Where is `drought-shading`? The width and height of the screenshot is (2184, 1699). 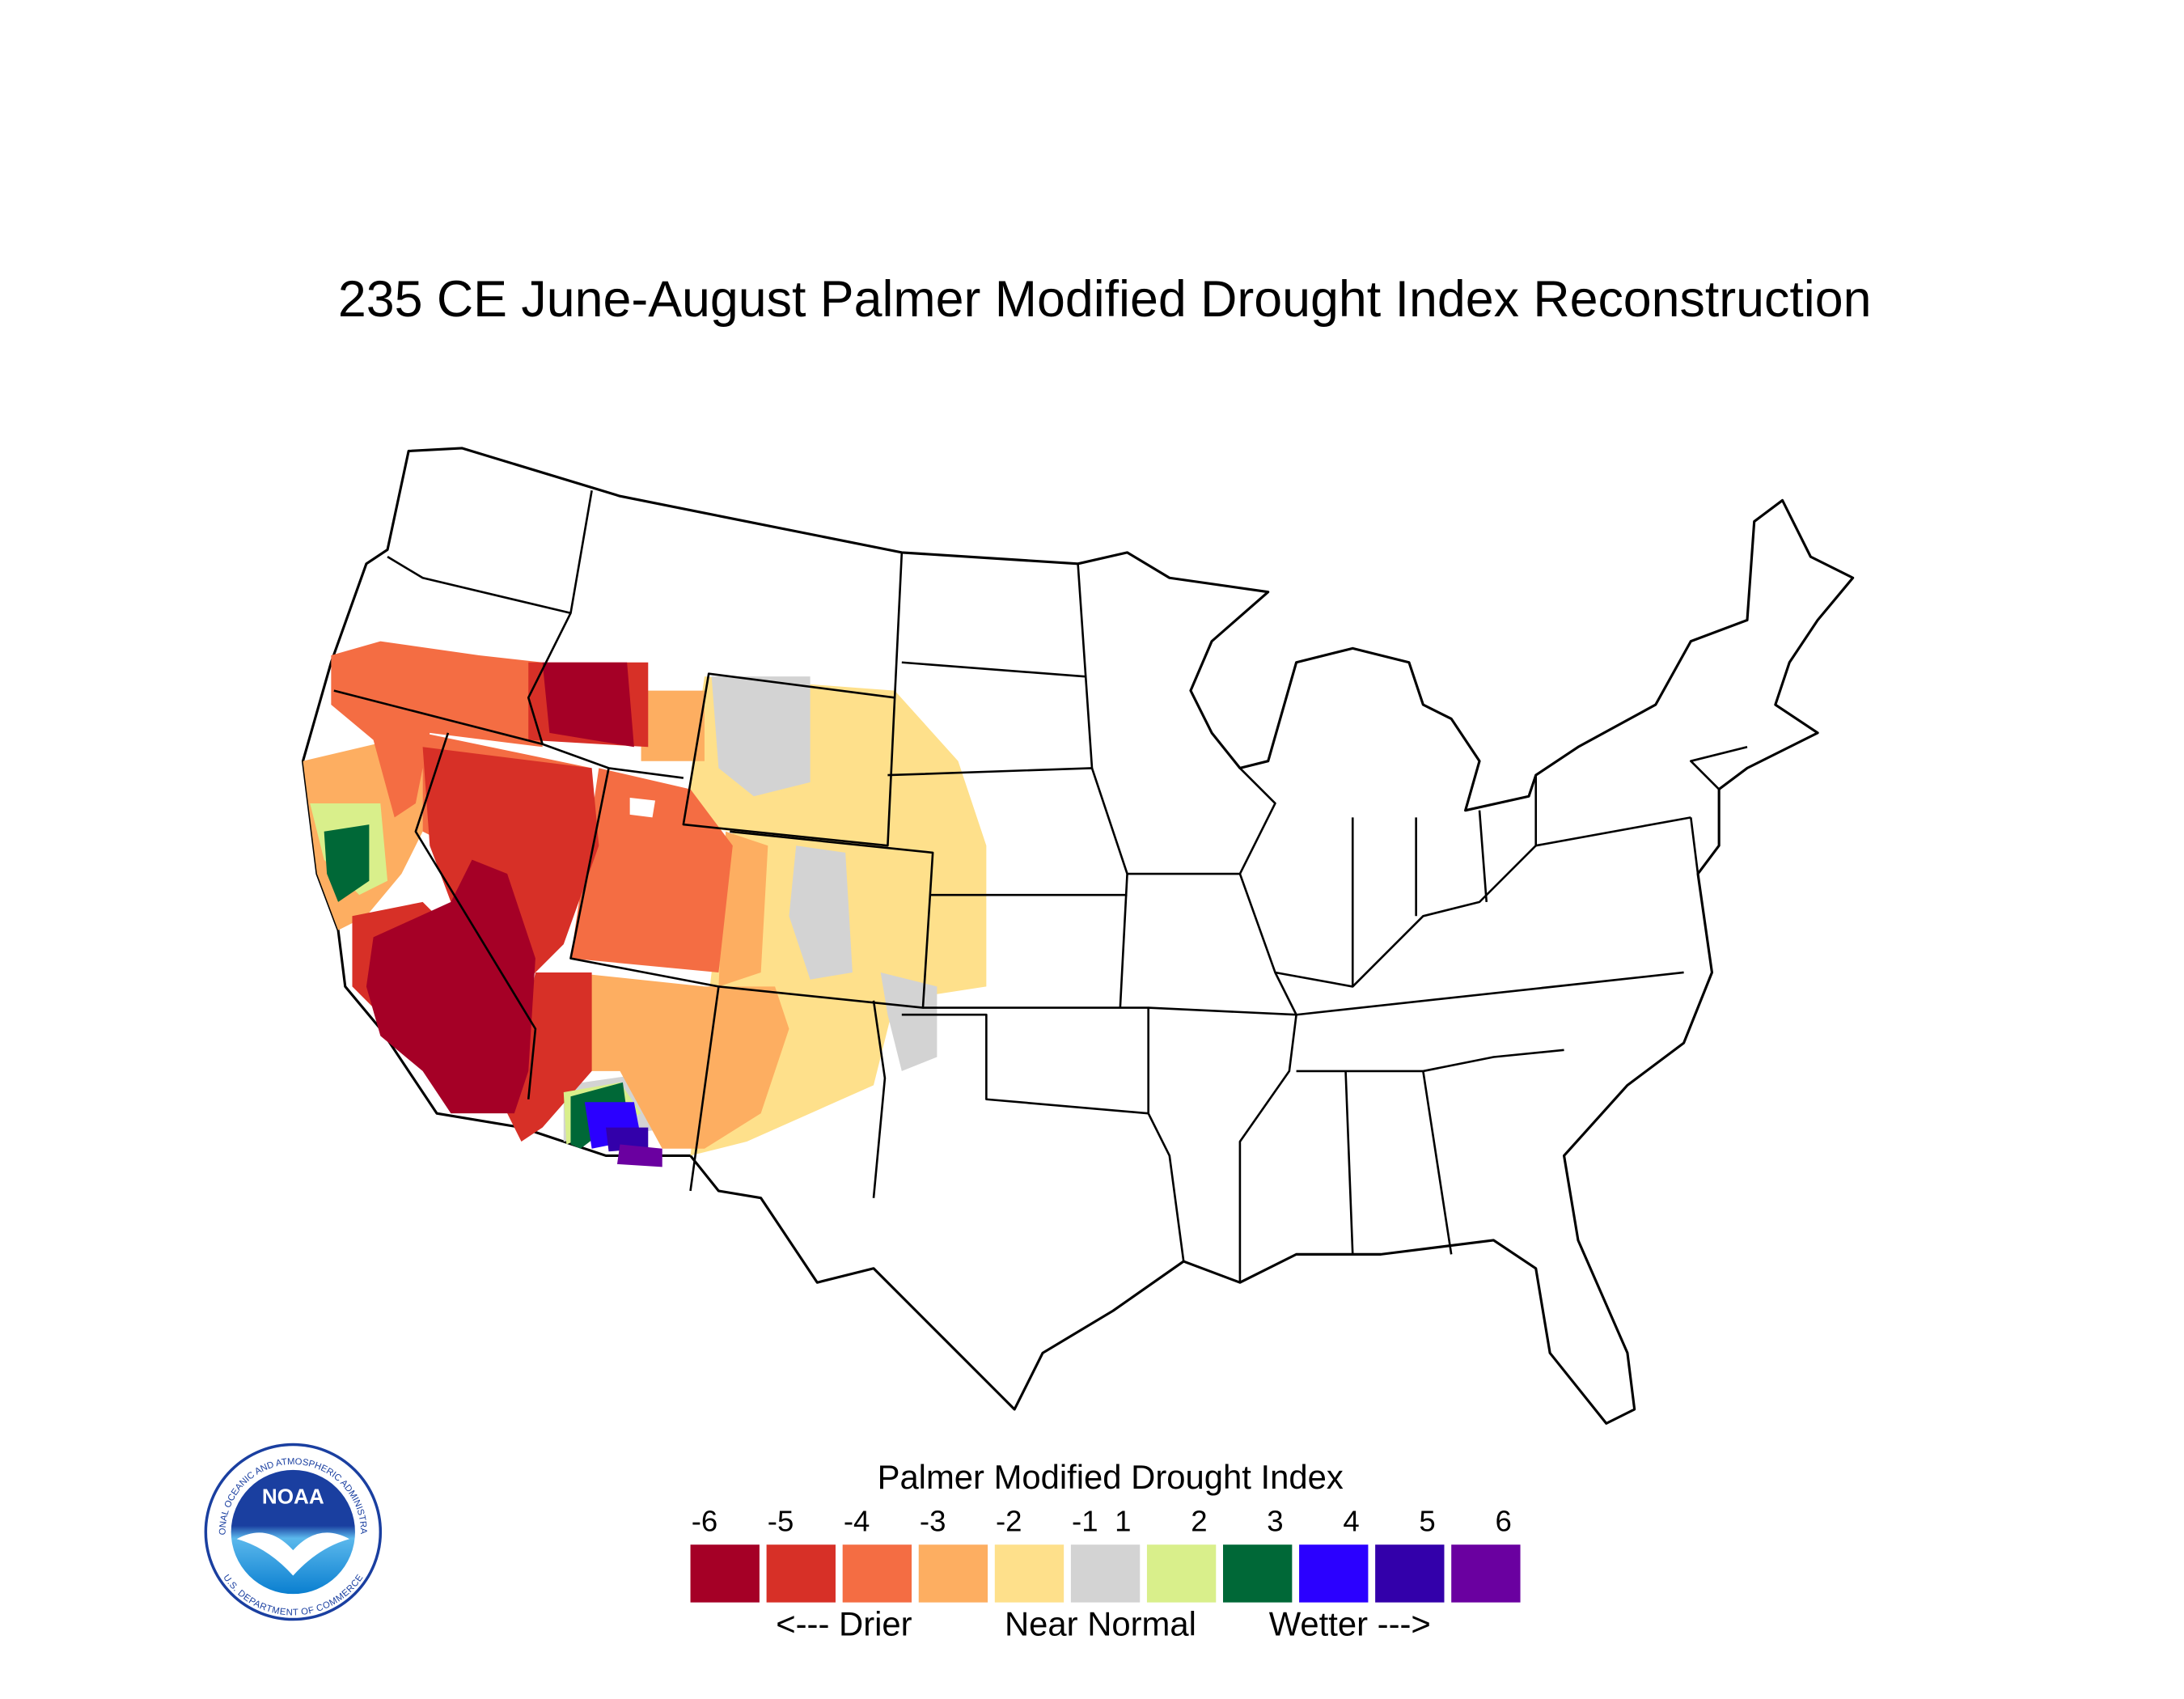
drought-shading is located at coordinates (645, 904).